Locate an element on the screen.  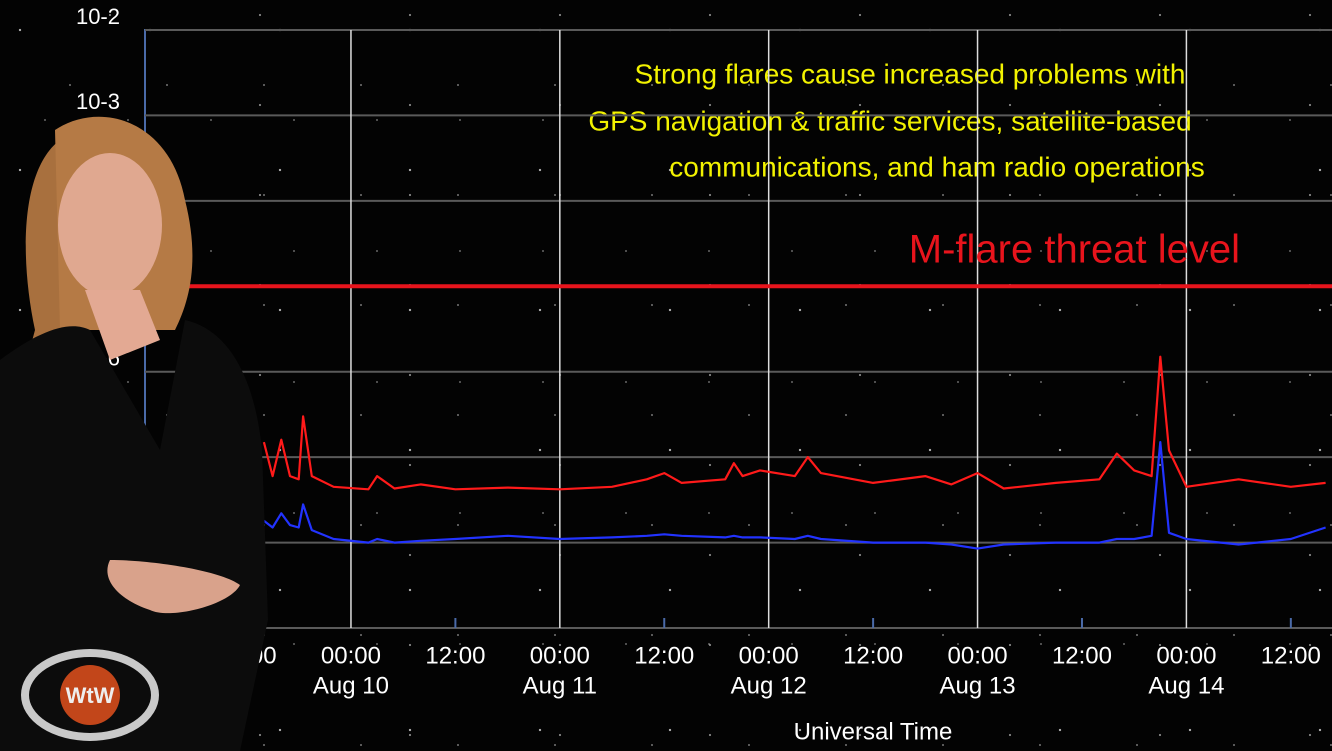
x-tick-date: Aug 11 is located at coordinates (560, 685).